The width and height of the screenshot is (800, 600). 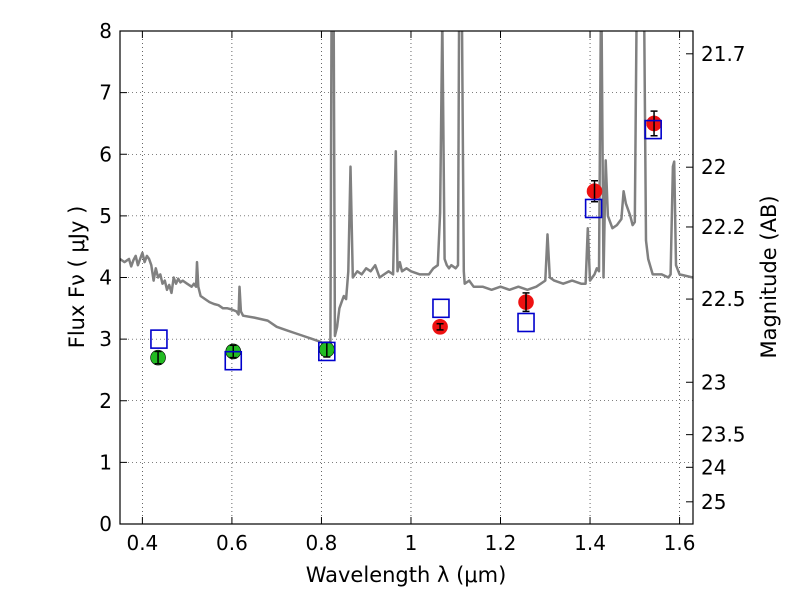 What do you see at coordinates (105, 462) in the screenshot?
I see `y-tick-label: 1` at bounding box center [105, 462].